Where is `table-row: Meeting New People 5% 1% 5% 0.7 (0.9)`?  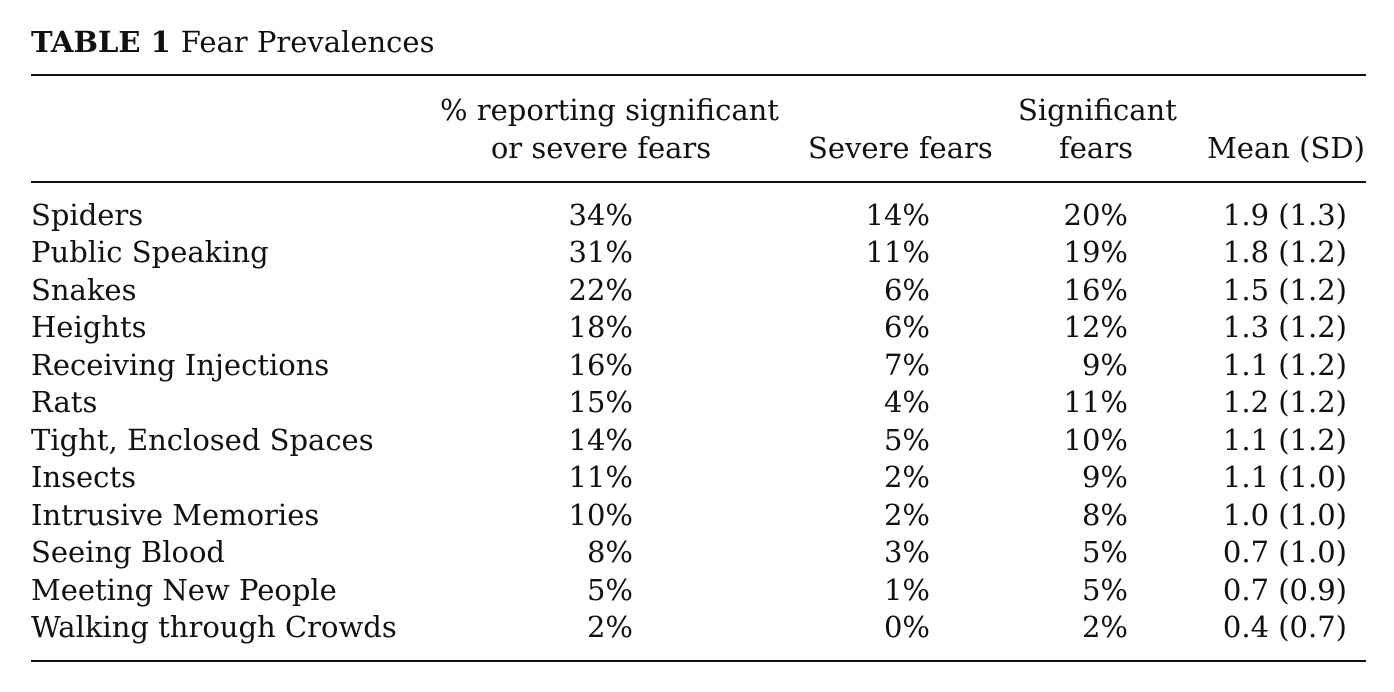 table-row: Meeting New People 5% 1% 5% 0.7 (0.9) is located at coordinates (697, 590).